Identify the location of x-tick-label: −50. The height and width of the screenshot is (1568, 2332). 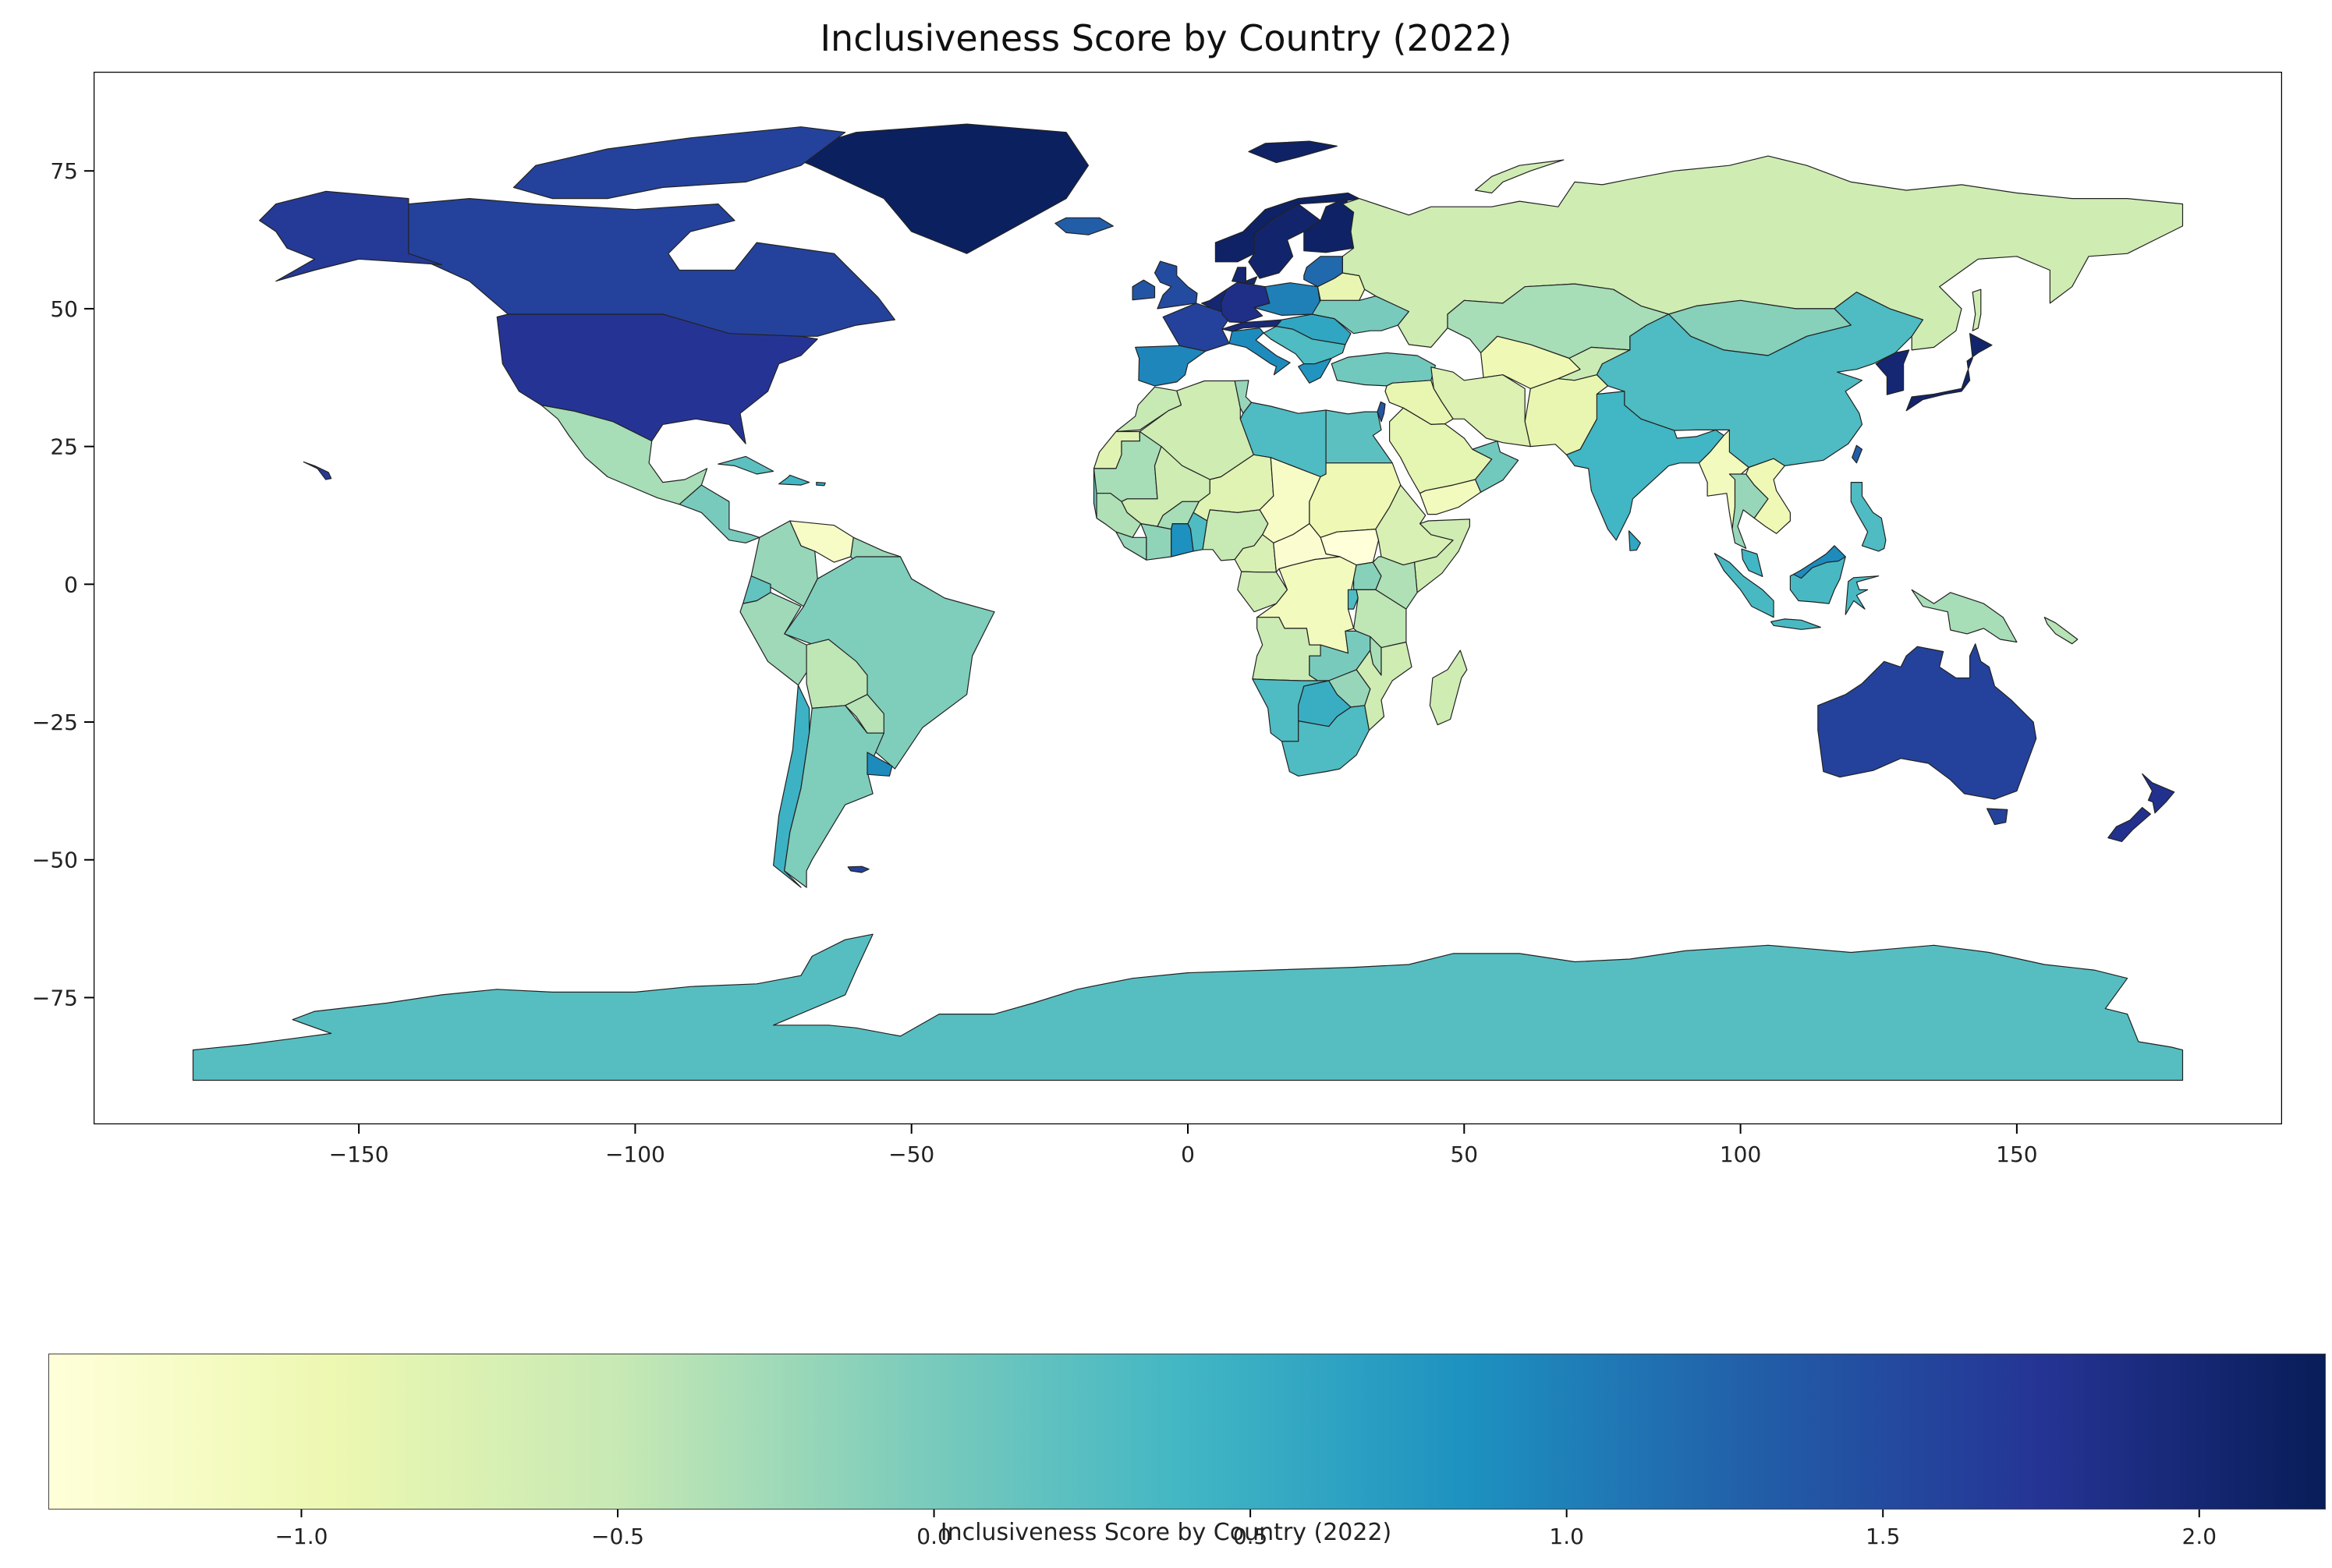
(911, 1154).